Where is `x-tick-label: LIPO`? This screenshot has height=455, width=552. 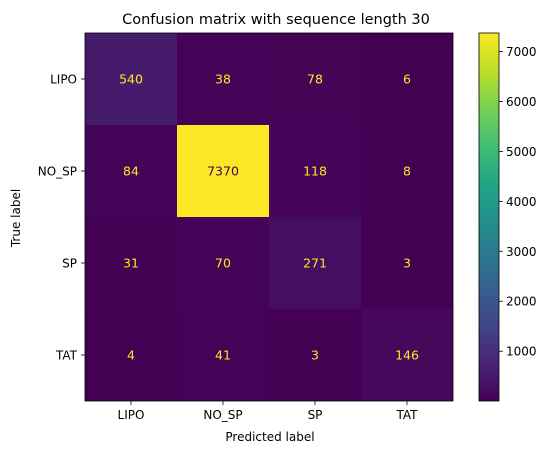 x-tick-label: LIPO is located at coordinates (131, 415).